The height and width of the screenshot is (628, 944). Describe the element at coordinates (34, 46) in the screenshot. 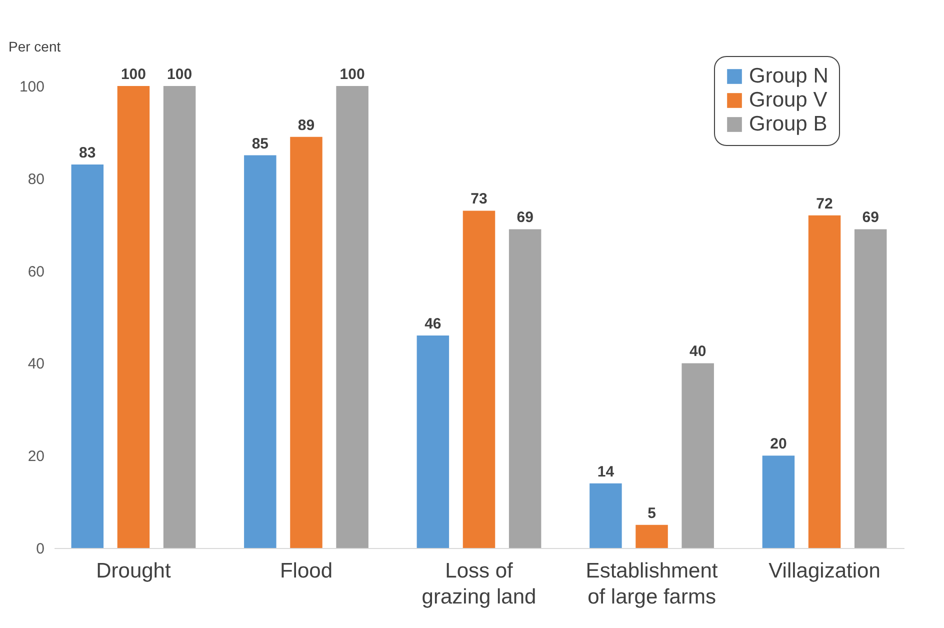

I see `y-axis-title: Per cent` at that location.